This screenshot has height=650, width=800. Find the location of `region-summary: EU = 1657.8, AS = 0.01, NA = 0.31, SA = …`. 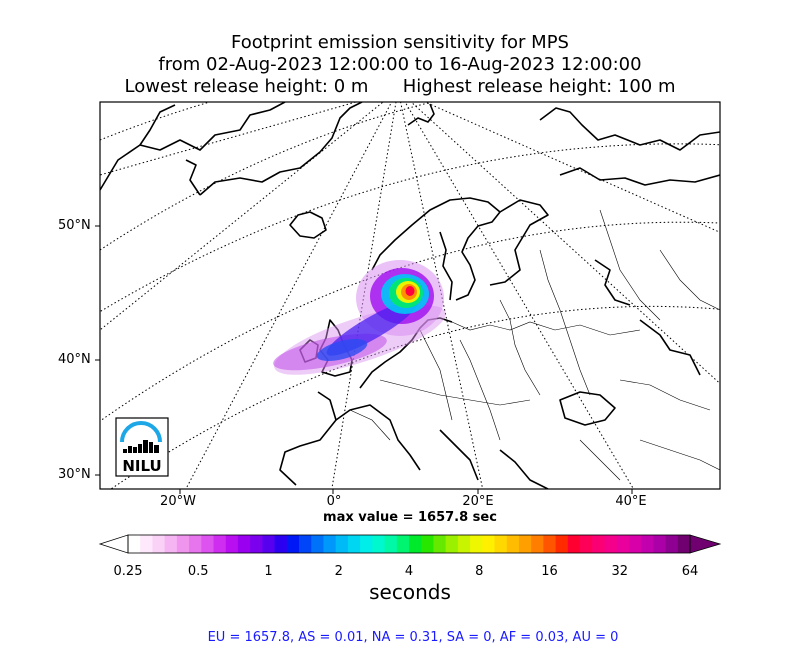

region-summary: EU = 1657.8, AS = 0.01, NA = 0.31, SA = … is located at coordinates (413, 637).